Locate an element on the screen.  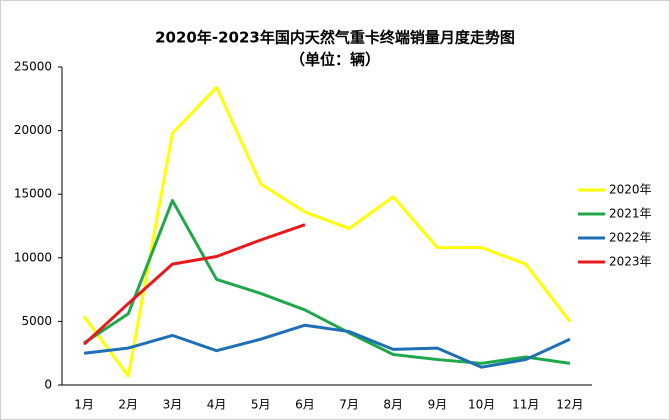
y-tick-label: 5000 is located at coordinates (36, 321).